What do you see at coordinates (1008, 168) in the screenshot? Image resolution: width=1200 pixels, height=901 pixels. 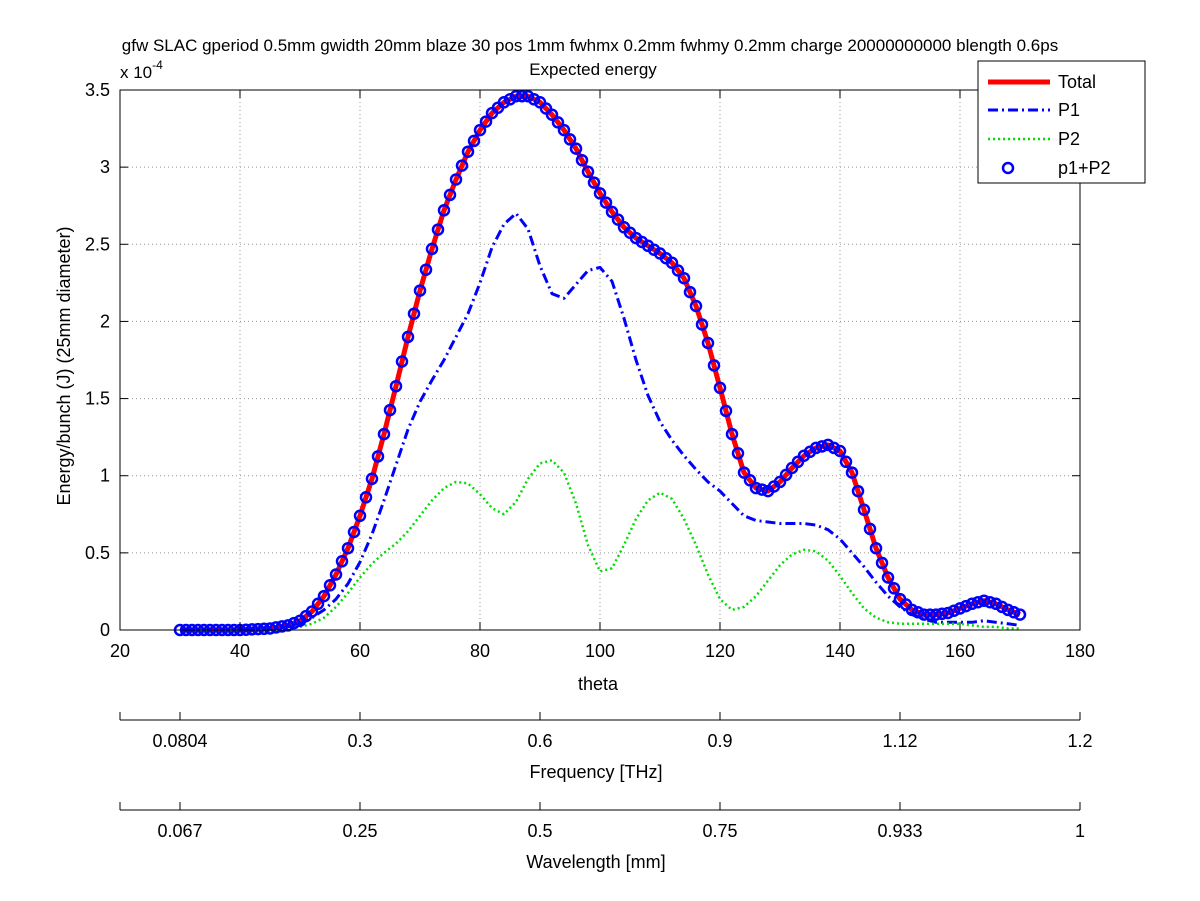 I see `legend-swatch-p1-p2` at bounding box center [1008, 168].